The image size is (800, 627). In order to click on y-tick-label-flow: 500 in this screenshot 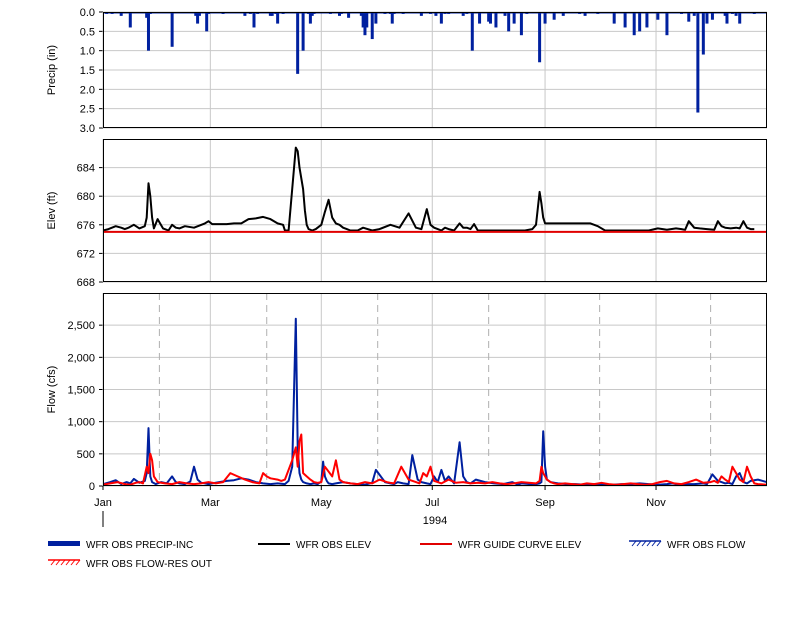, I will do `click(86, 455)`.